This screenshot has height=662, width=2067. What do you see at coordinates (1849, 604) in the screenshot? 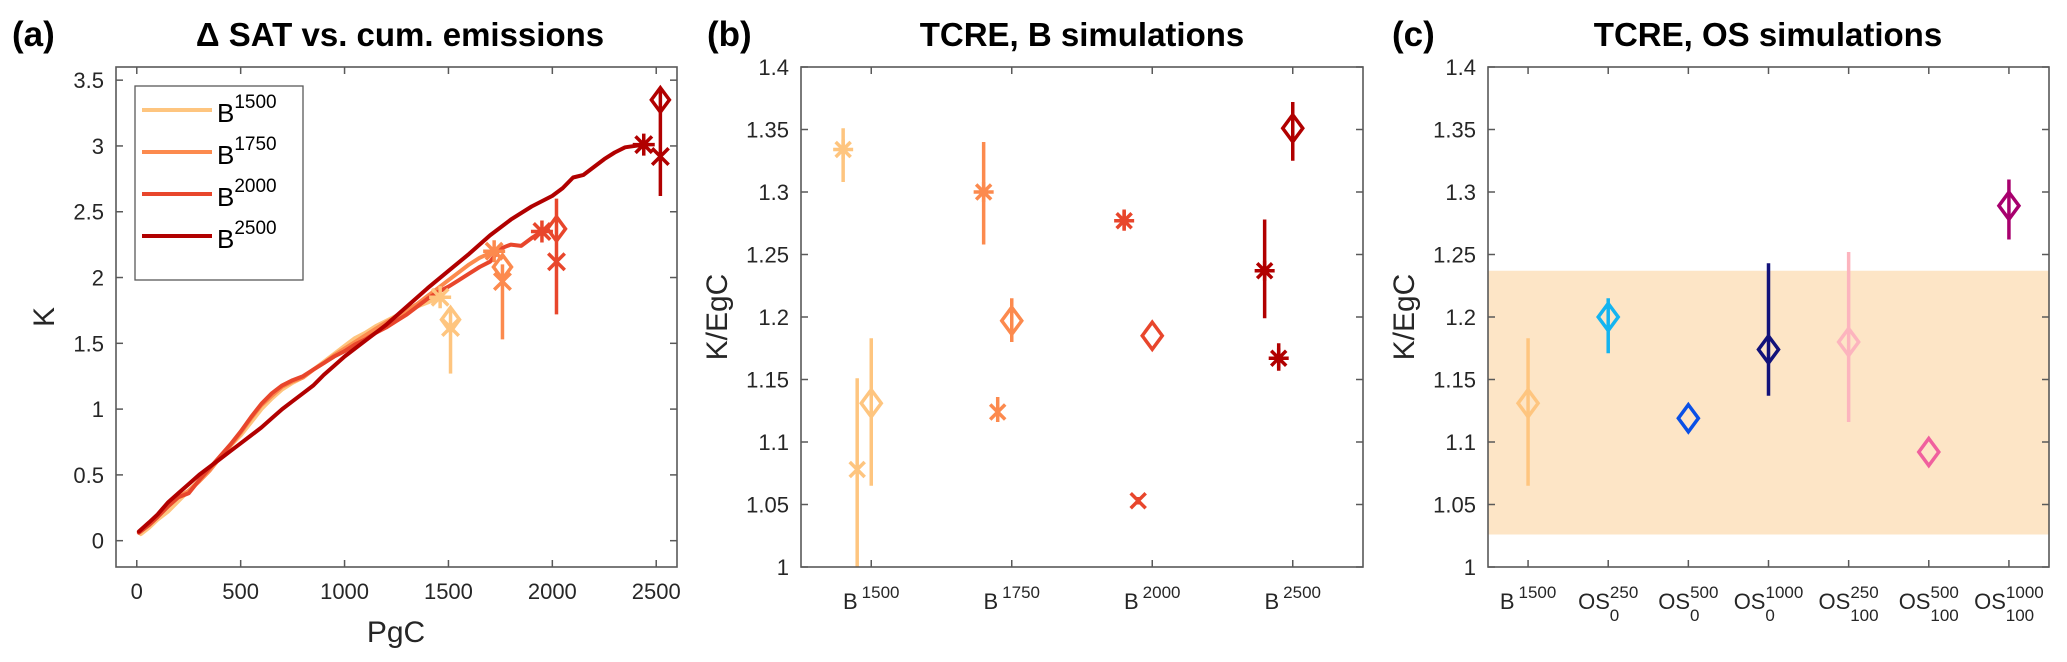
I see `panel-c-category-label: OS250 100` at bounding box center [1849, 604].